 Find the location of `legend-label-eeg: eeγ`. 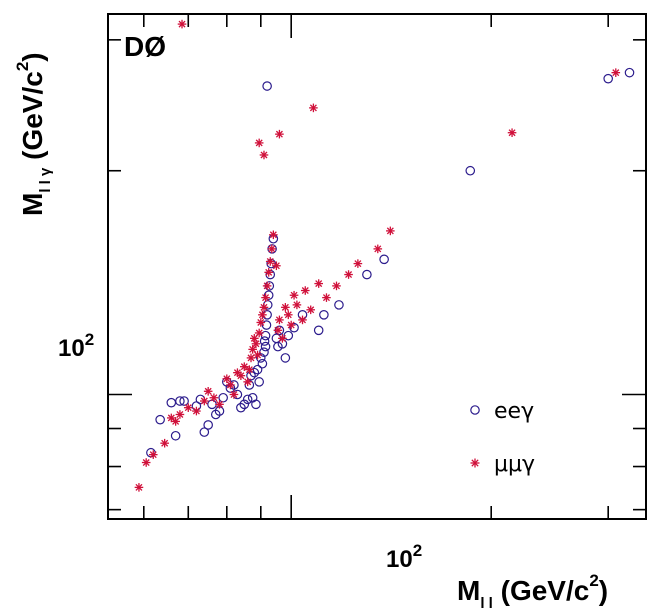

legend-label-eeg: eeγ is located at coordinates (514, 411).